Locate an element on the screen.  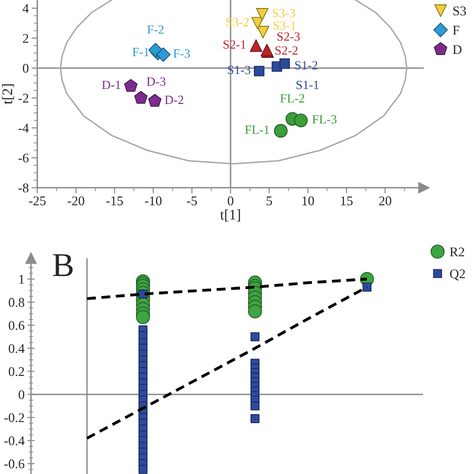
legend-label: S3 is located at coordinates (459, 11).